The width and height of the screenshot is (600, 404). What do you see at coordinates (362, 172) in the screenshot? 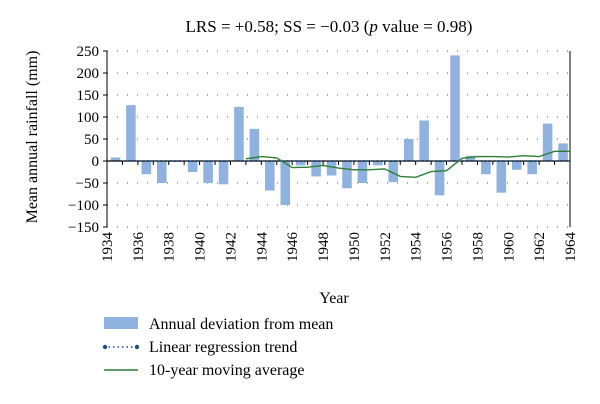
I see `bar-1951` at bounding box center [362, 172].